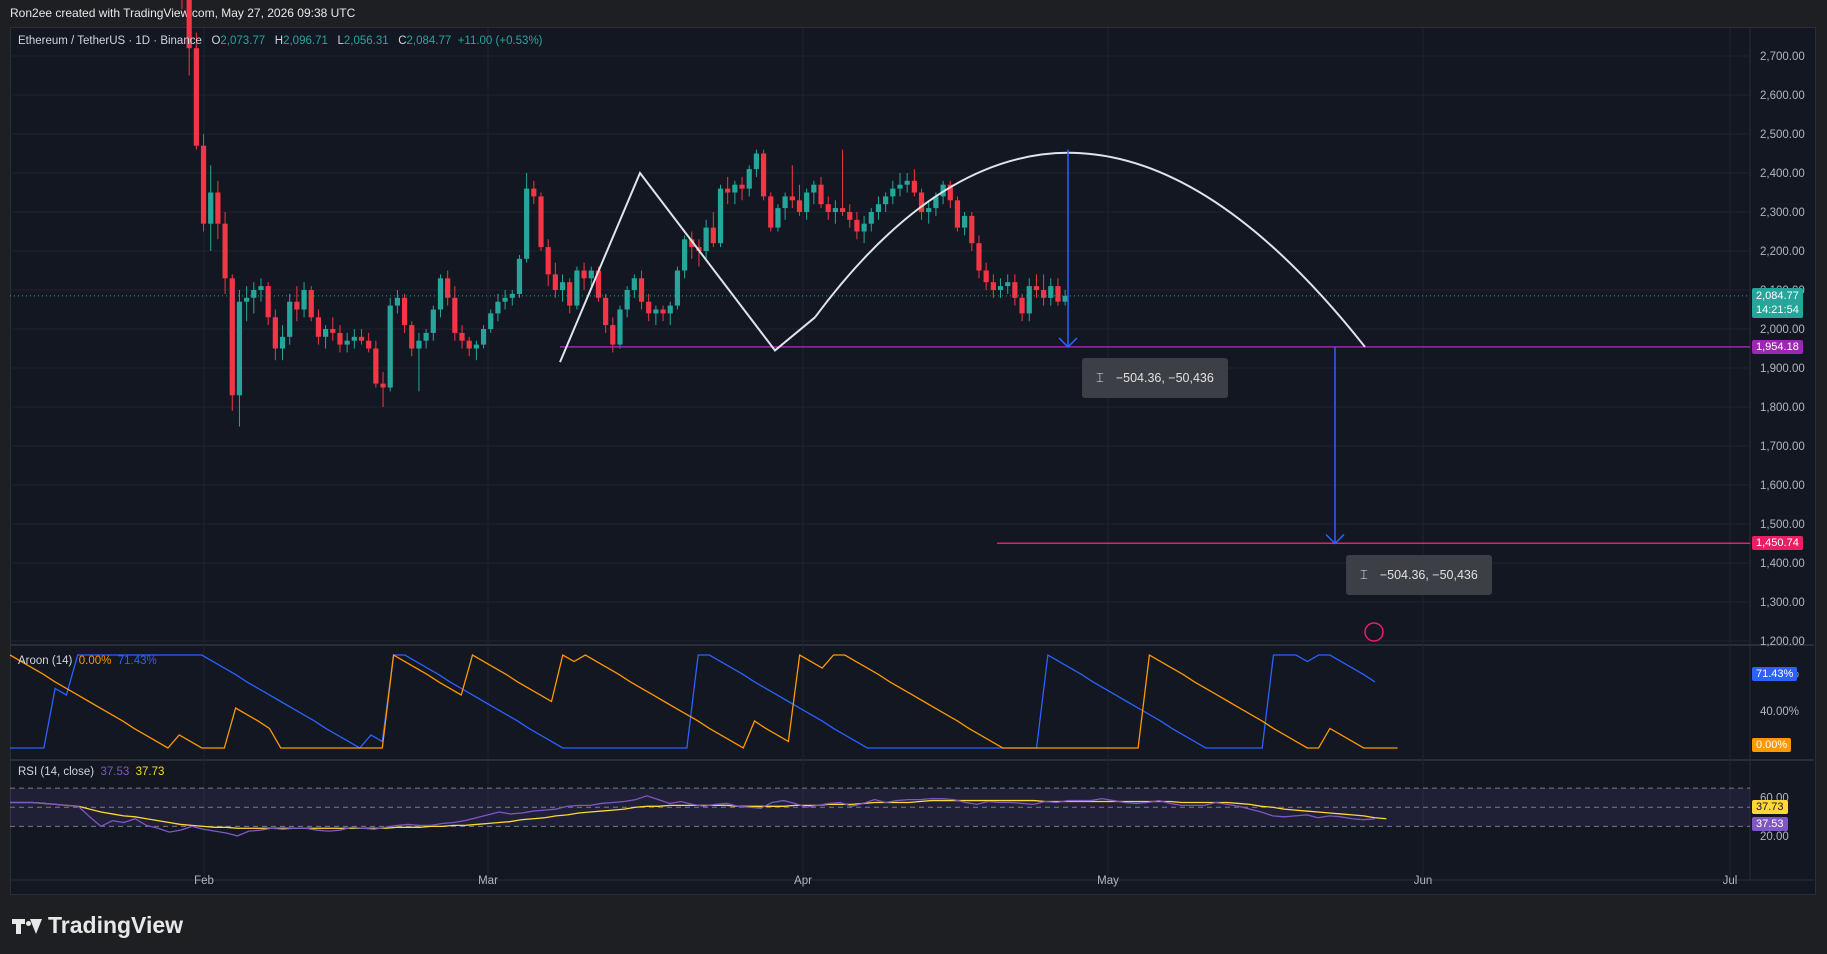 Image resolution: width=1827 pixels, height=954 pixels. What do you see at coordinates (1777, 543) in the screenshot?
I see `target-price-tag: 1,450.74` at bounding box center [1777, 543].